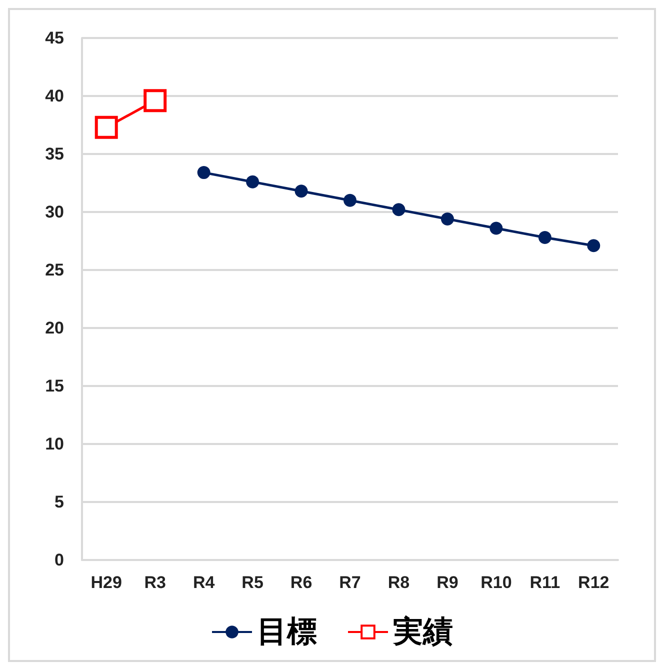 This screenshot has width=664, height=670. What do you see at coordinates (54, 328) in the screenshot?
I see `y-tick-label: 20` at bounding box center [54, 328].